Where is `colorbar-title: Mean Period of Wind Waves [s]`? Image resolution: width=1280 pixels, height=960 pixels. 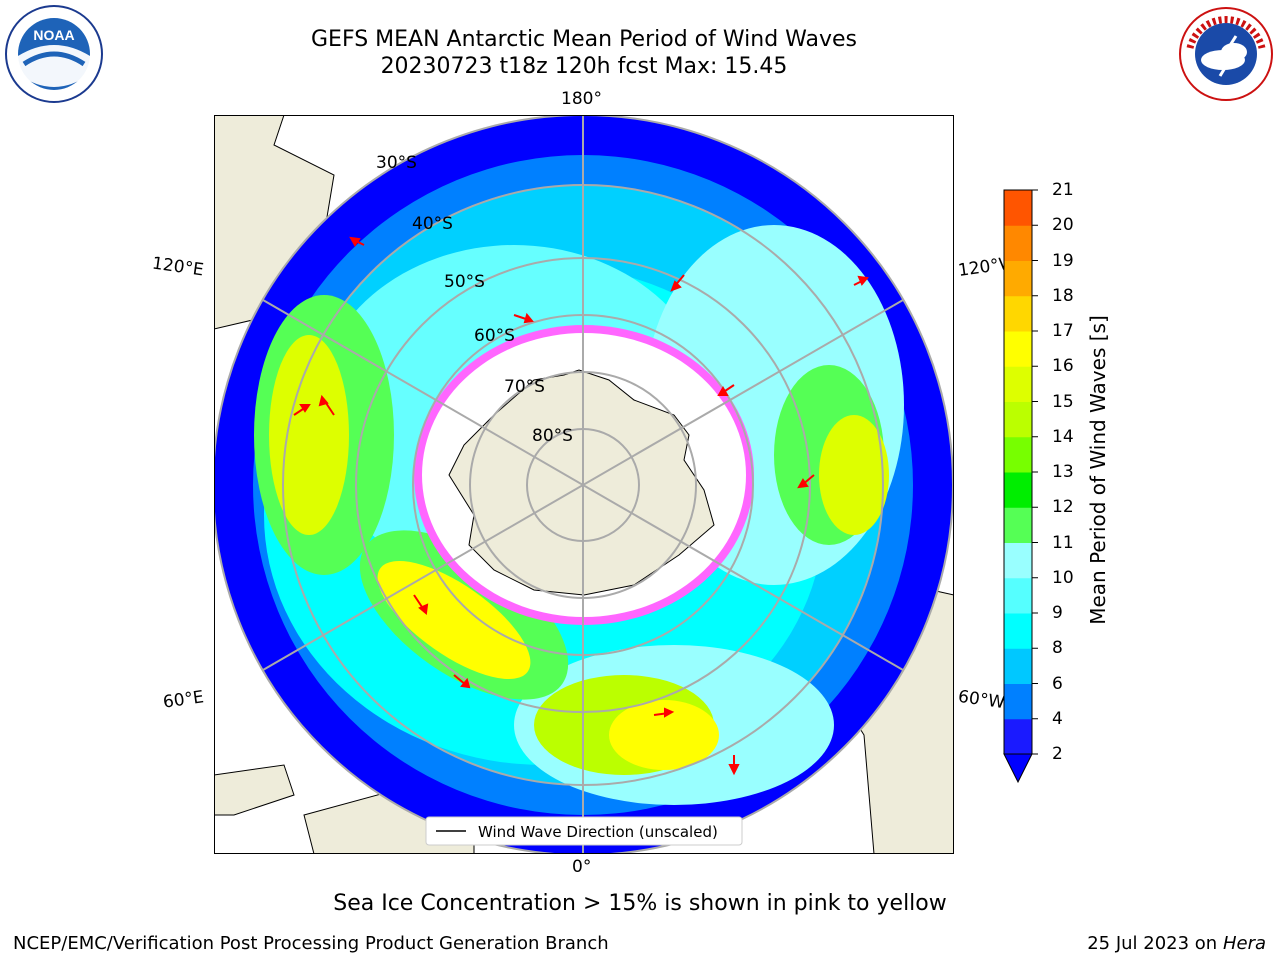
colorbar-title: Mean Period of Wind Waves [s] is located at coordinates (1098, 470).